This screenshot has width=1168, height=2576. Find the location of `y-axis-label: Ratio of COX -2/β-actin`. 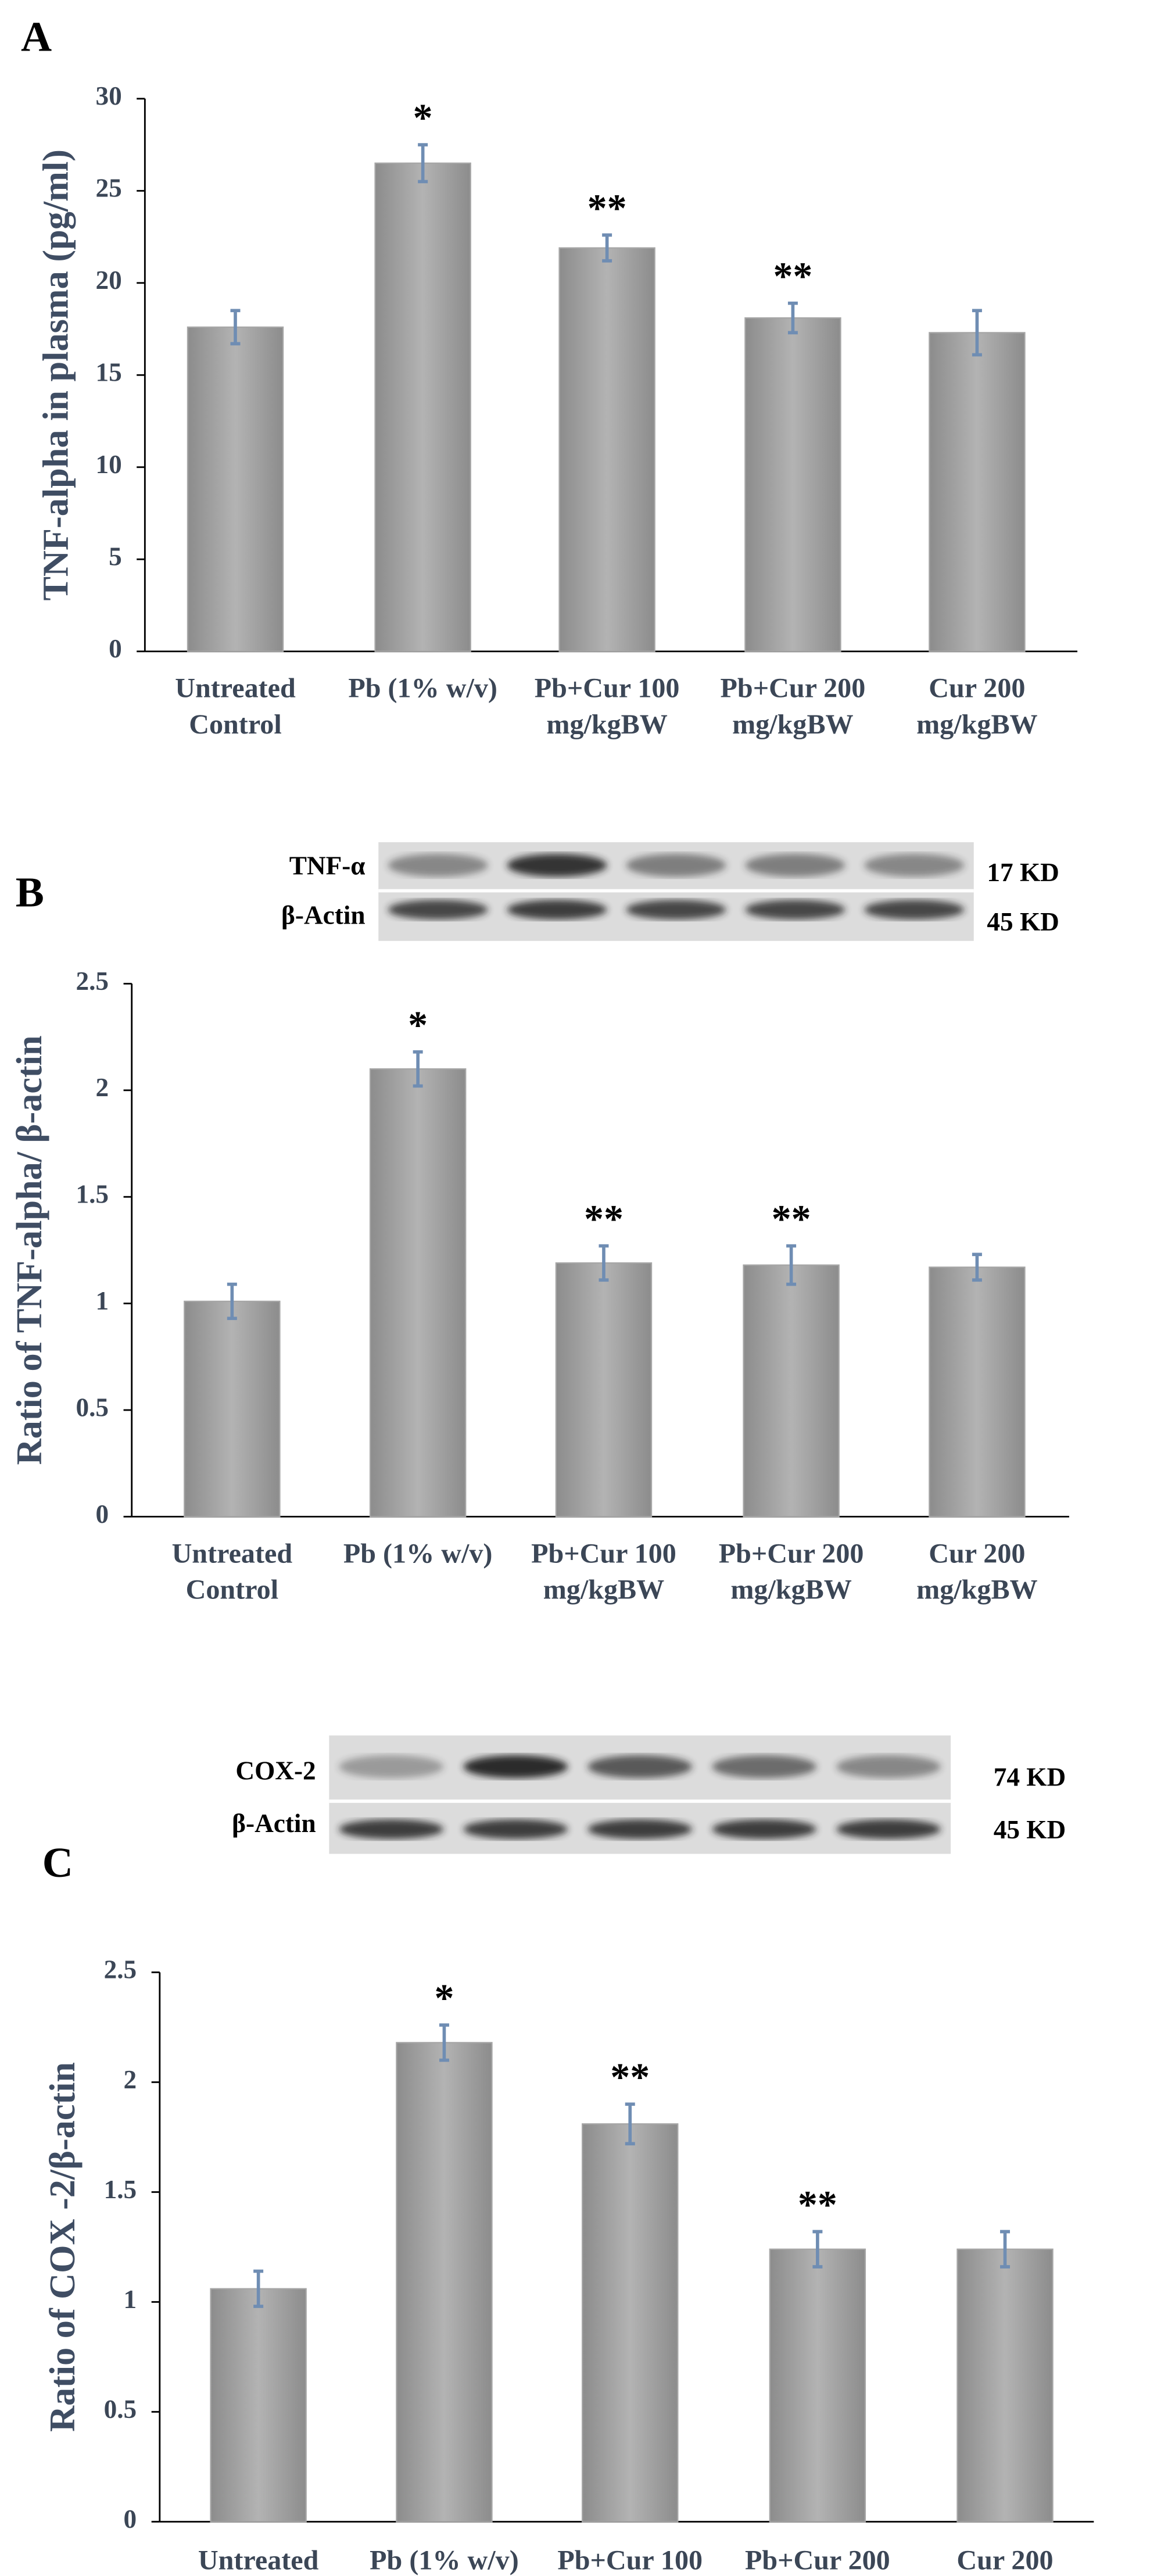

y-axis-label: Ratio of COX -2/β-actin is located at coordinates (63, 2247).